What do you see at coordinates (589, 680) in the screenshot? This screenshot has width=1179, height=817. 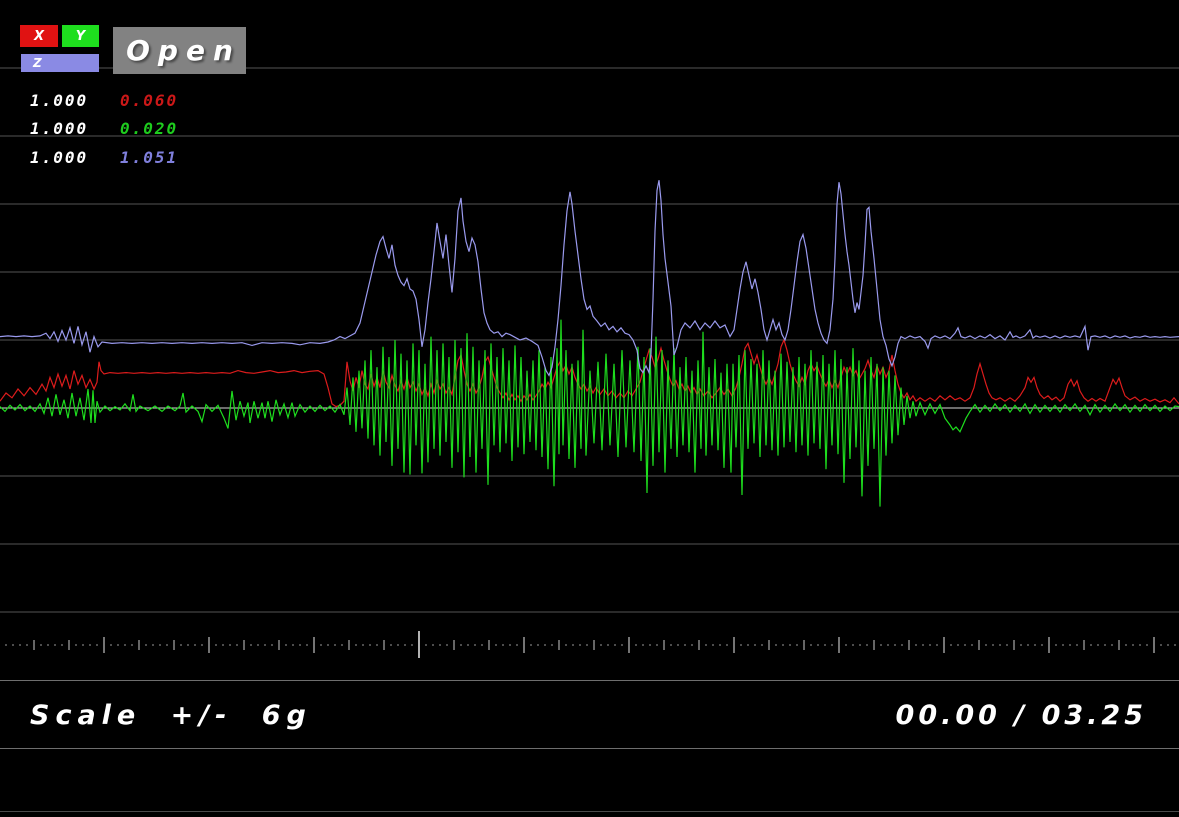 I see `footer-divider-top` at bounding box center [589, 680].